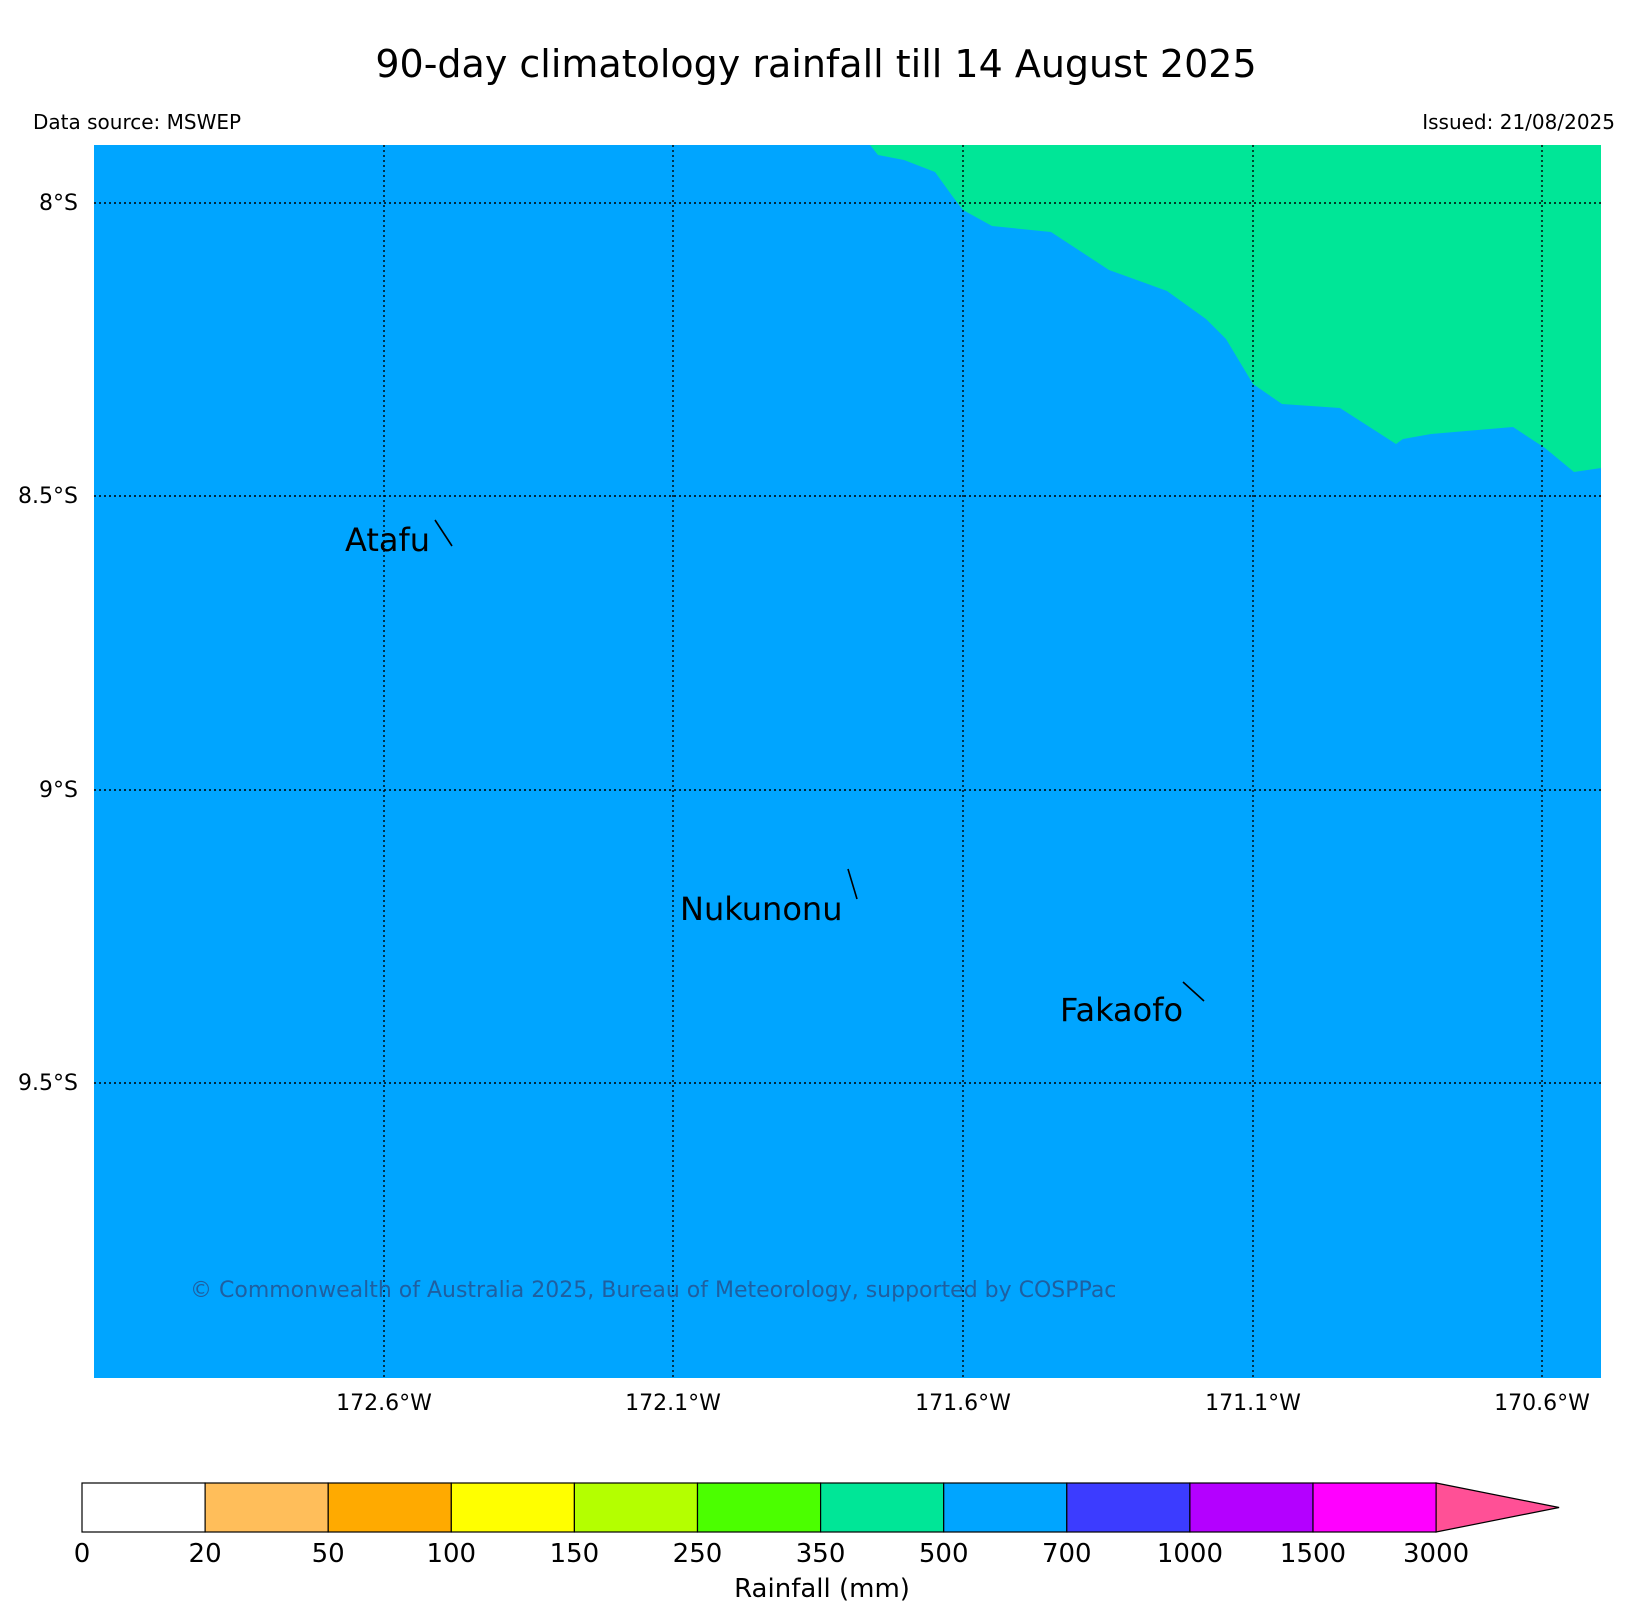 The image size is (1632, 1609). I want to click on colorbar-tick-label: 100, so click(451, 1554).